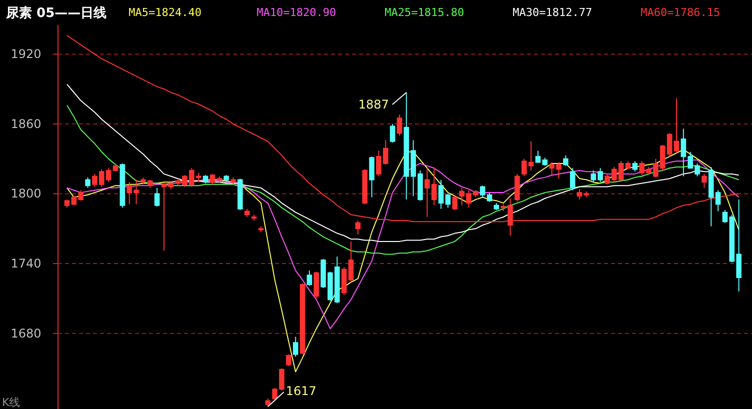 Image resolution: width=752 pixels, height=409 pixels. I want to click on text: MA10=1820.90, so click(296, 12).